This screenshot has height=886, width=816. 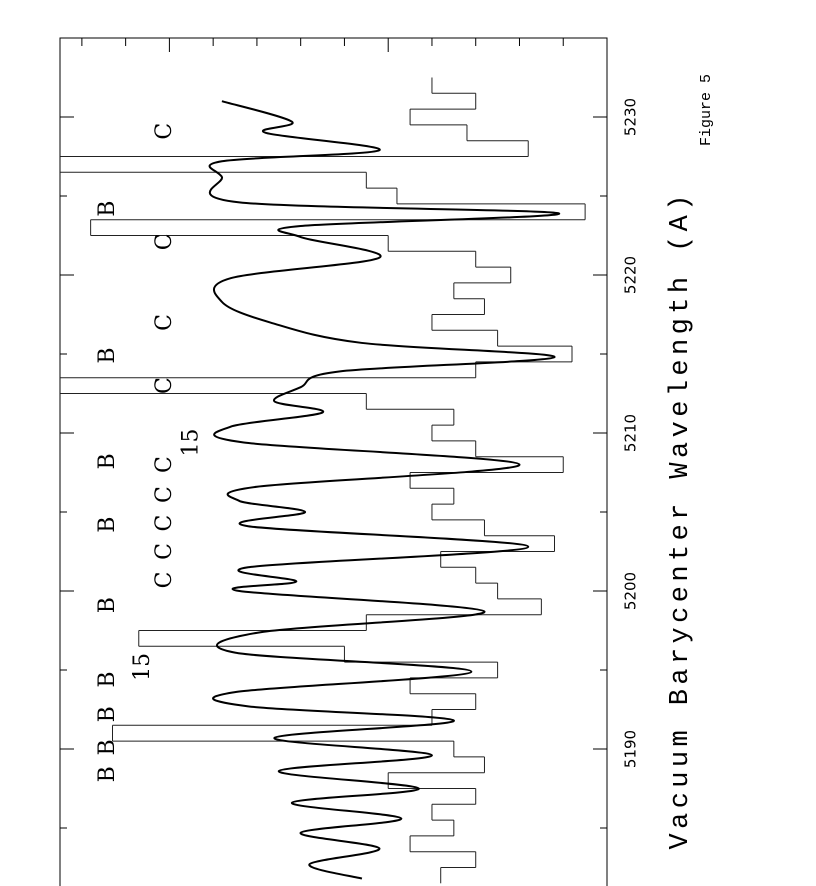 I want to click on x-tick-label: 5220, so click(x=631, y=275).